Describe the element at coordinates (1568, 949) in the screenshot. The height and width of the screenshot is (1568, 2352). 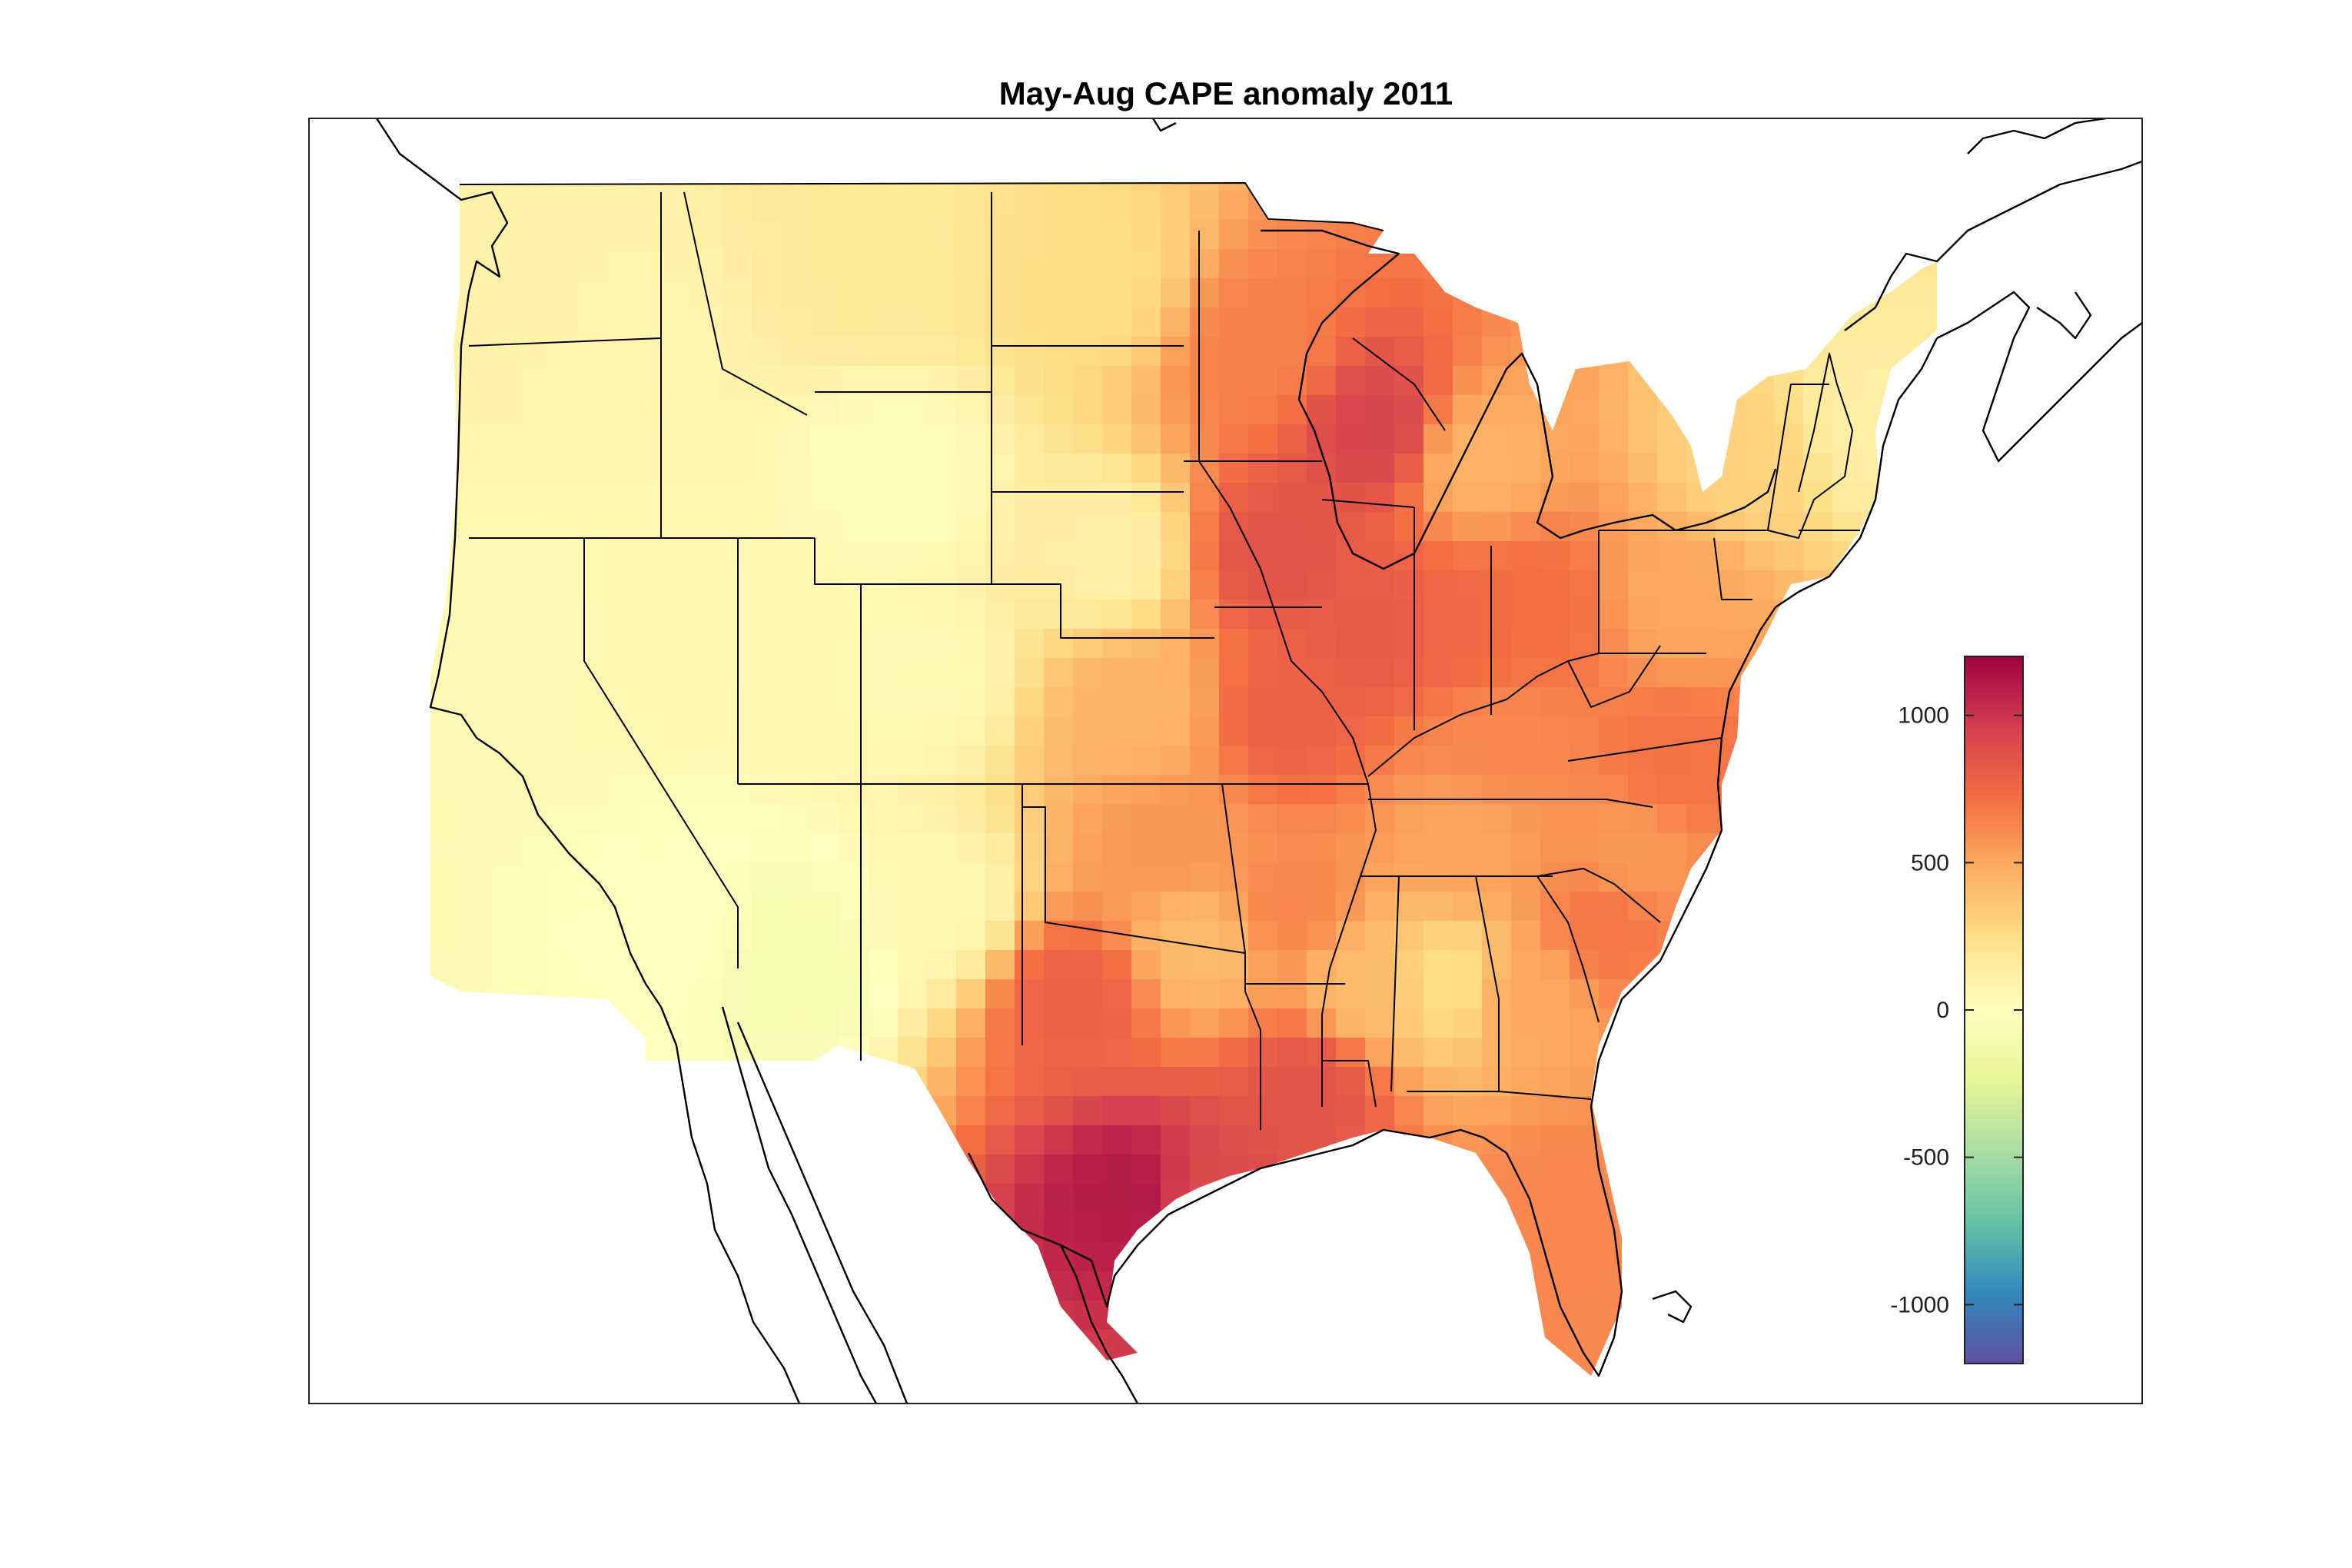
I see `border-ga-sc` at that location.